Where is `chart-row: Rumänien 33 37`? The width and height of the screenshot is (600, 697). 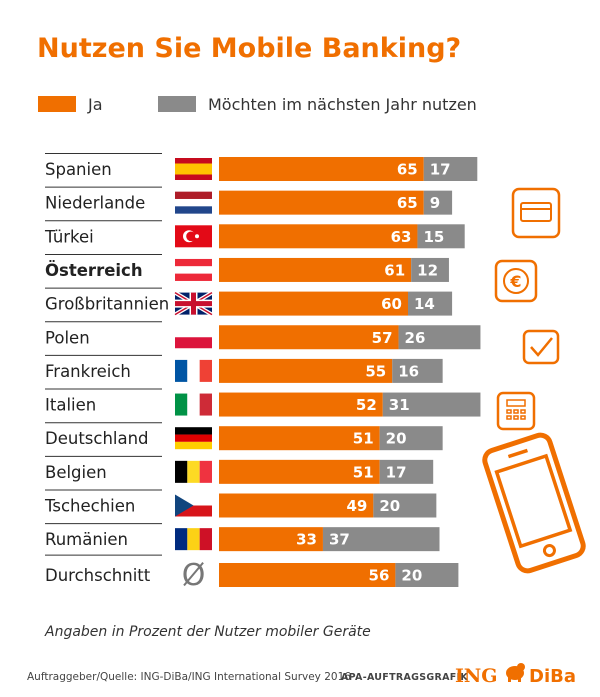
chart-row: Rumänien 33 37 is located at coordinates (242, 537).